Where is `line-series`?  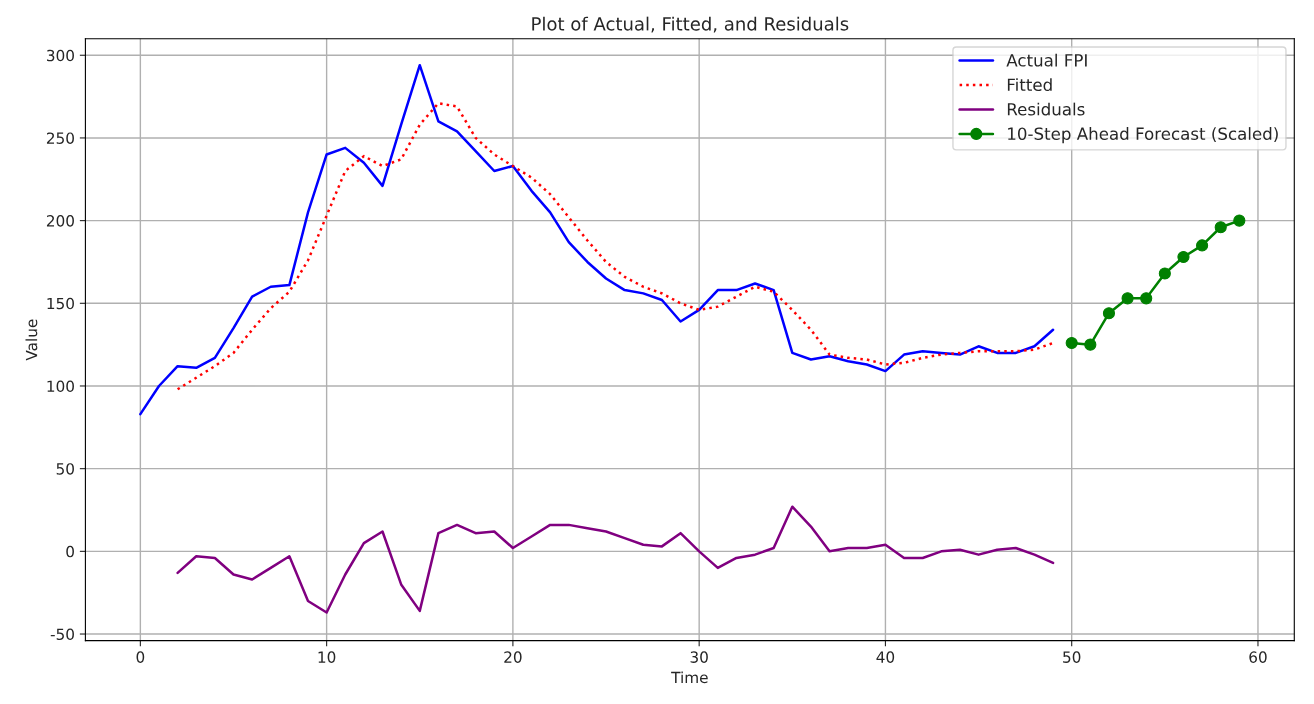 line-series is located at coordinates (615, 559).